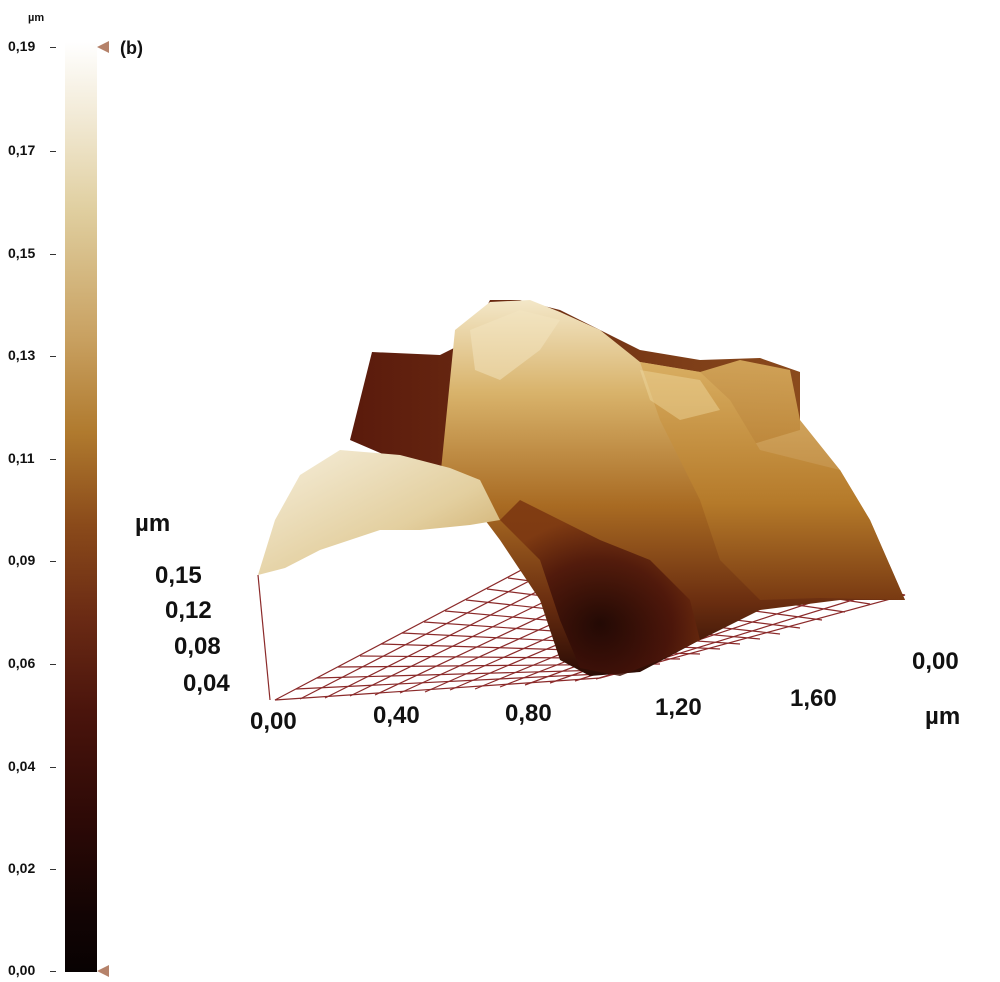 The width and height of the screenshot is (1000, 982). I want to click on z-tick-label: 0,08, so click(197, 646).